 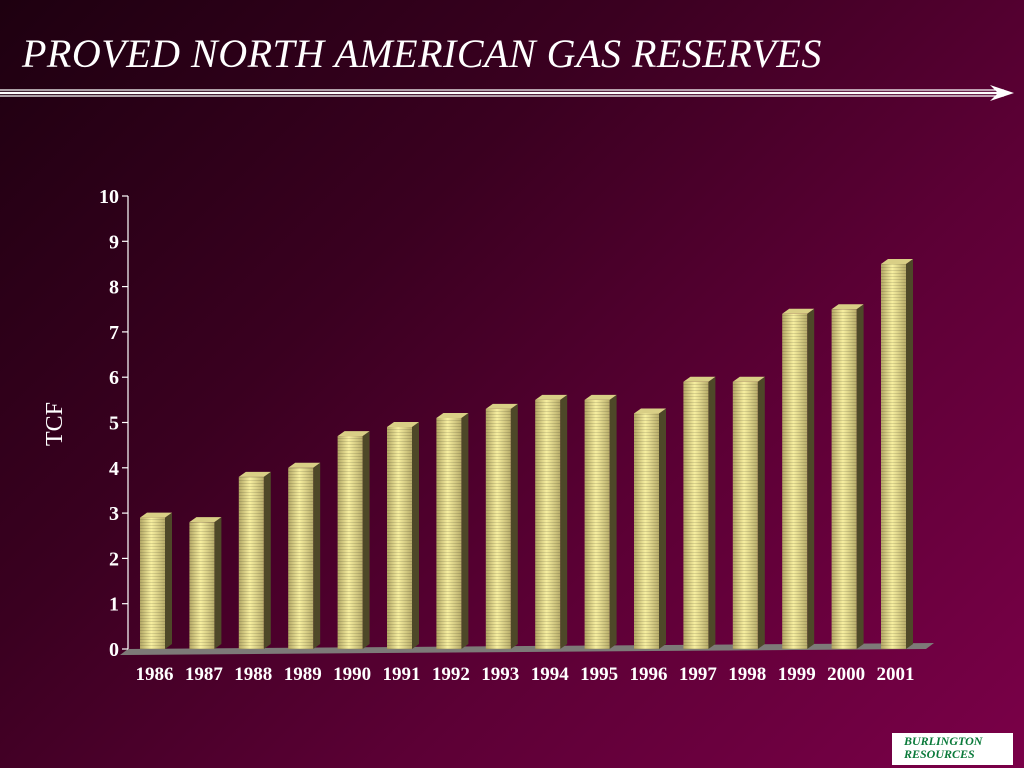 I want to click on x-tick-label: 1994, so click(x=550, y=674).